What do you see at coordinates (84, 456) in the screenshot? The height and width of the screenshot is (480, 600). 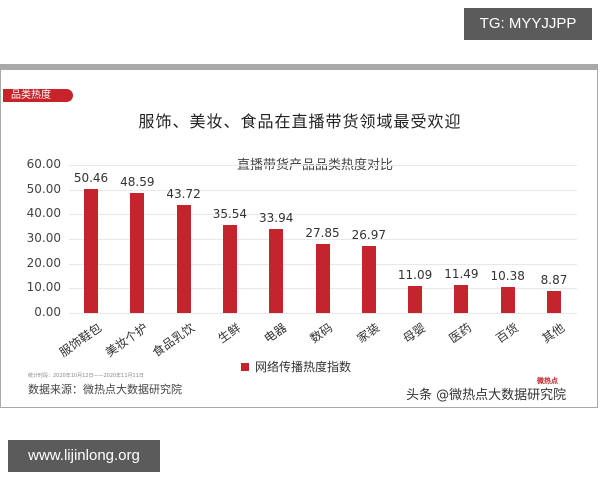 I see `url-overlay-label: www.lijinlong.org` at bounding box center [84, 456].